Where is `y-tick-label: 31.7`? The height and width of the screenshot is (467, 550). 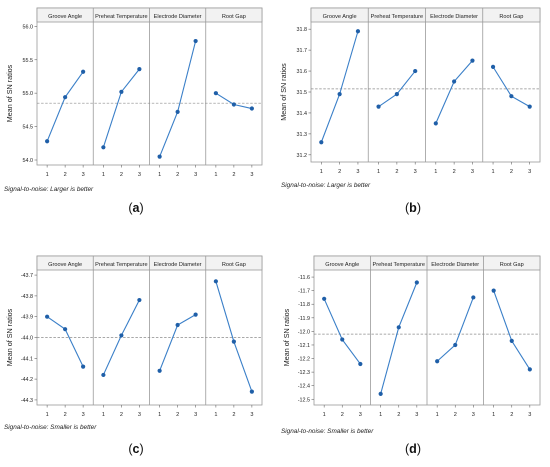 y-tick-label: 31.7 is located at coordinates (302, 51).